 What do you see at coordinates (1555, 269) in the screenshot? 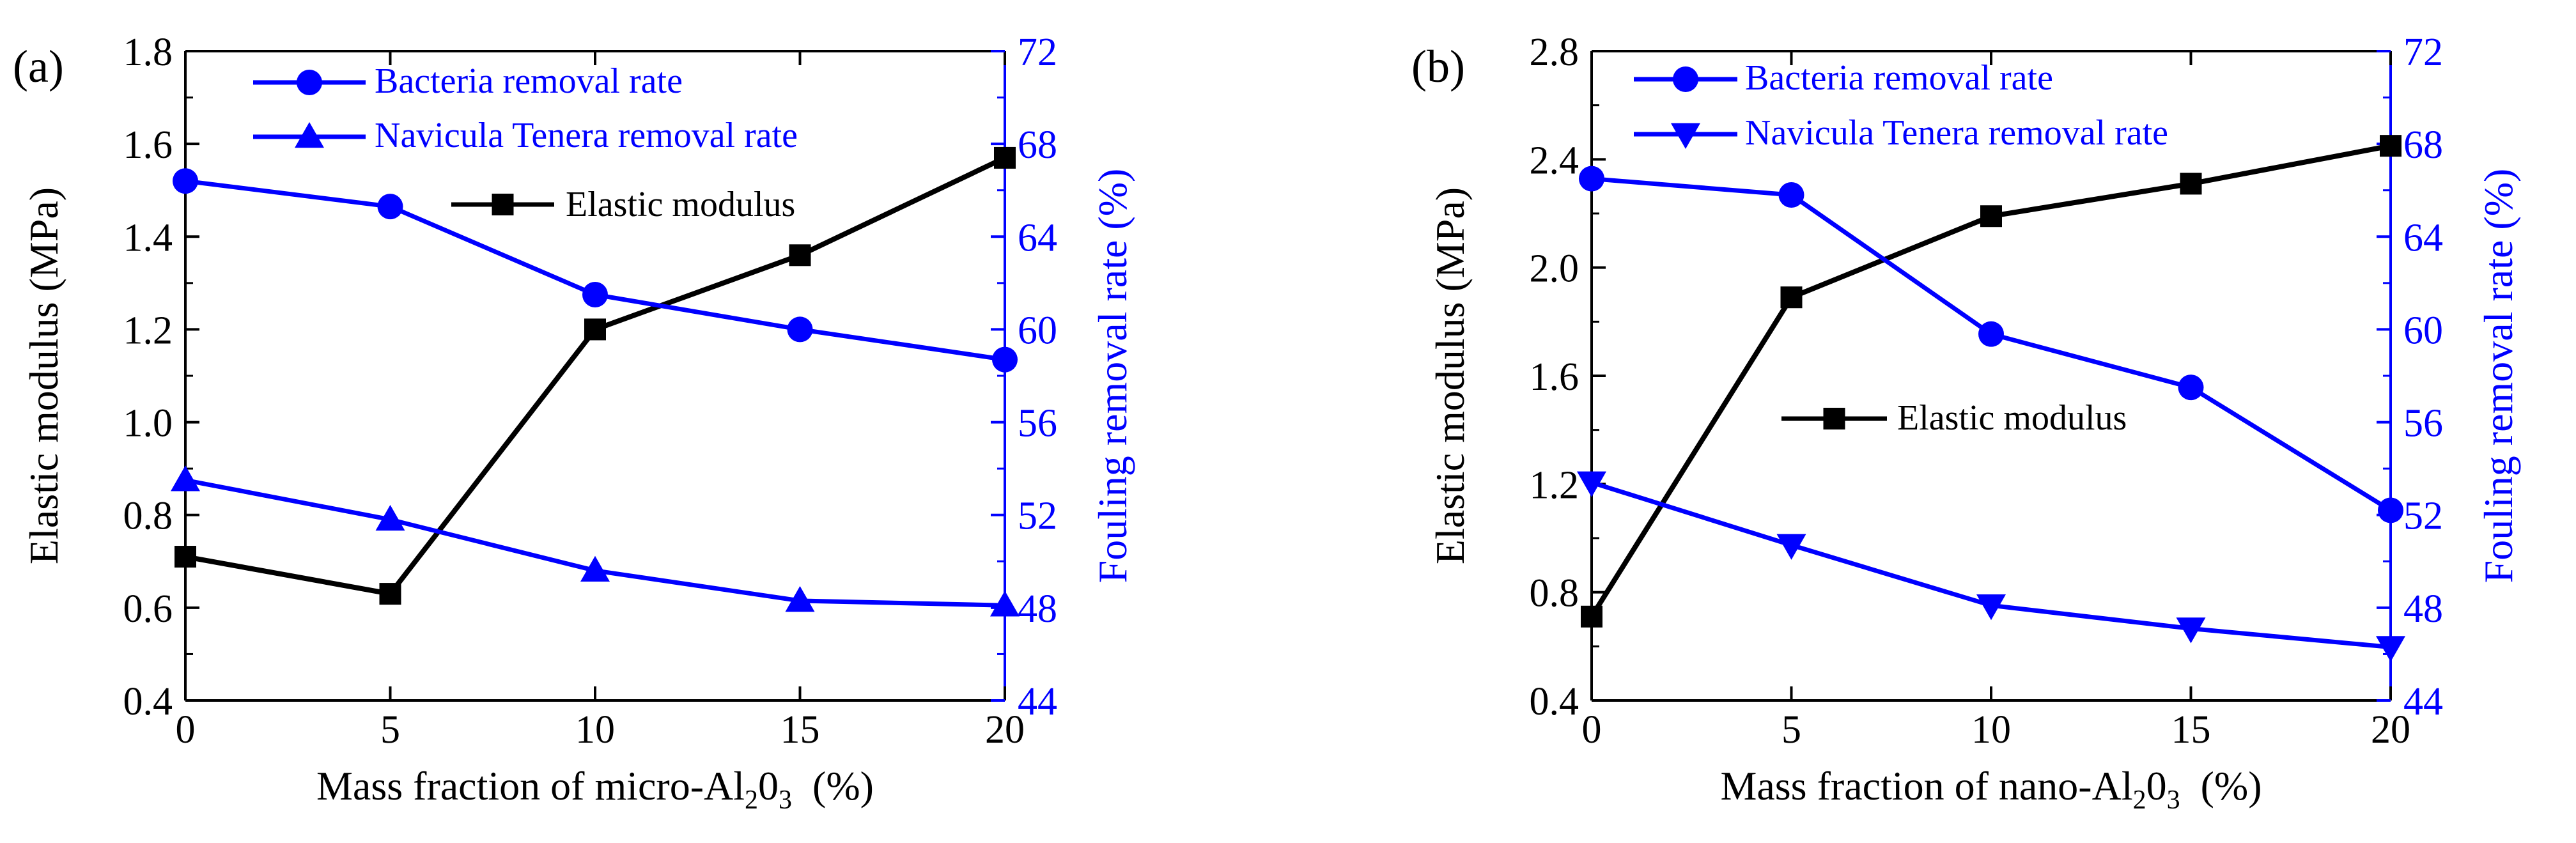
I see `y-tick-label: 2.0` at bounding box center [1555, 269].